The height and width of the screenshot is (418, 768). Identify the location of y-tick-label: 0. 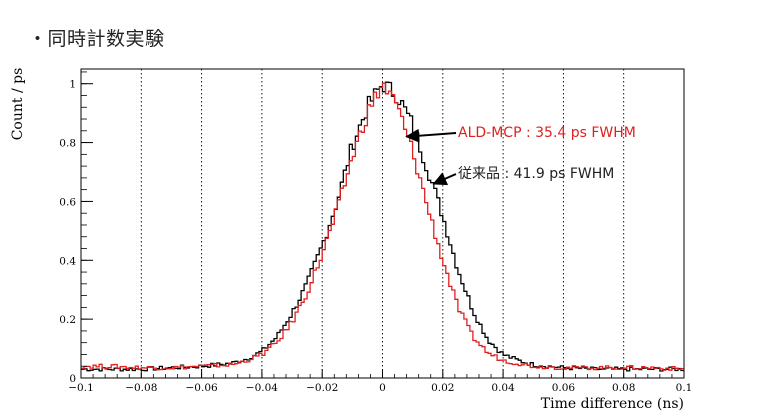
(72, 379).